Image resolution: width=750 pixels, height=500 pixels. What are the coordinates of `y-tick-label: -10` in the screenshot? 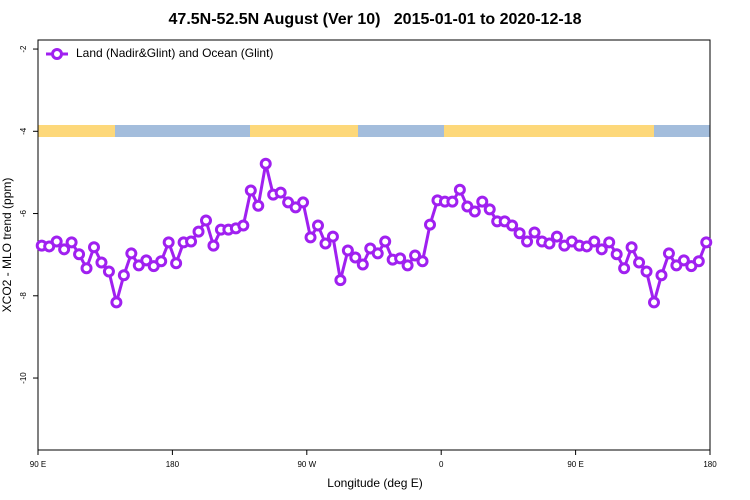 It's located at (23, 378).